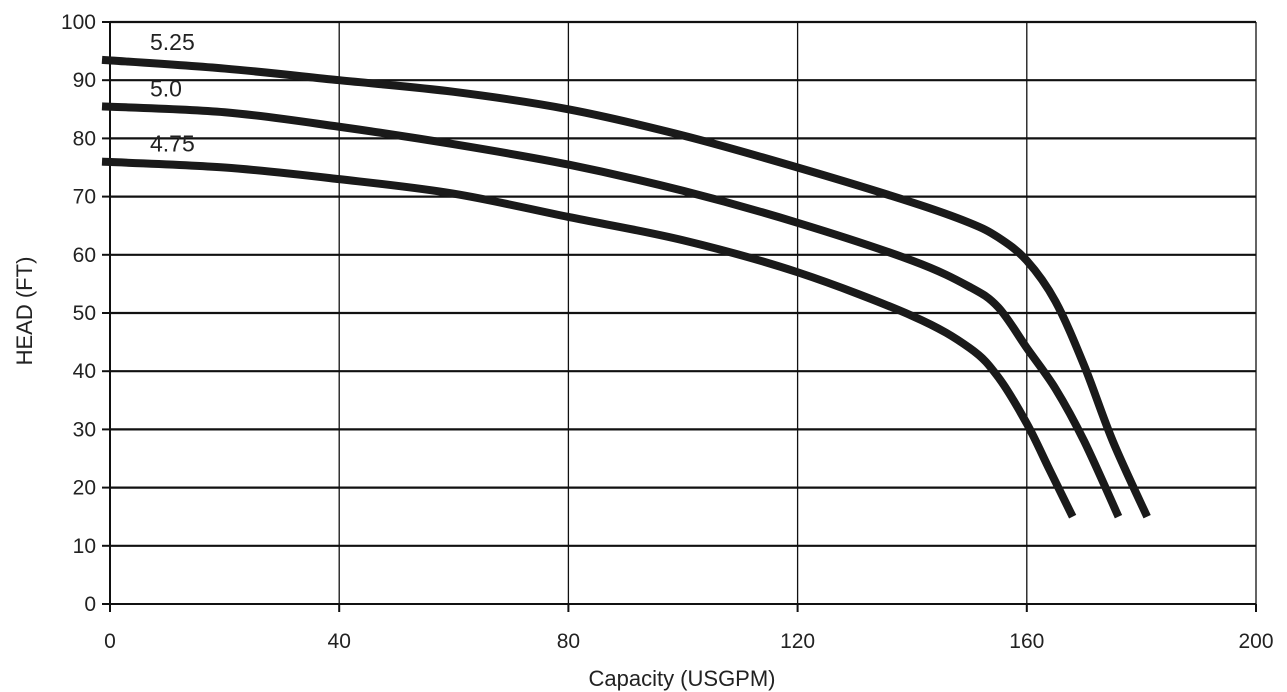 This screenshot has height=692, width=1287. What do you see at coordinates (1255, 641) in the screenshot?
I see `x-tick-label-200: 200` at bounding box center [1255, 641].